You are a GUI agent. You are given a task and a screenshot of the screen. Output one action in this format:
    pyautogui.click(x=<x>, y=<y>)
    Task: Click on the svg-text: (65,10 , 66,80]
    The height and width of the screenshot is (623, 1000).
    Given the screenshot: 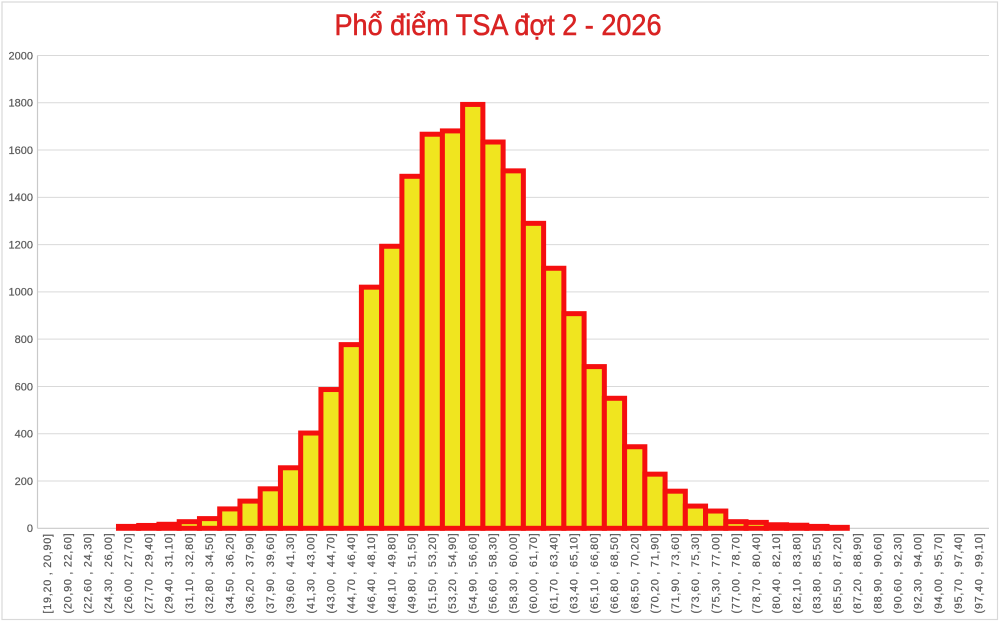 What is the action you would take?
    pyautogui.click(x=595, y=573)
    